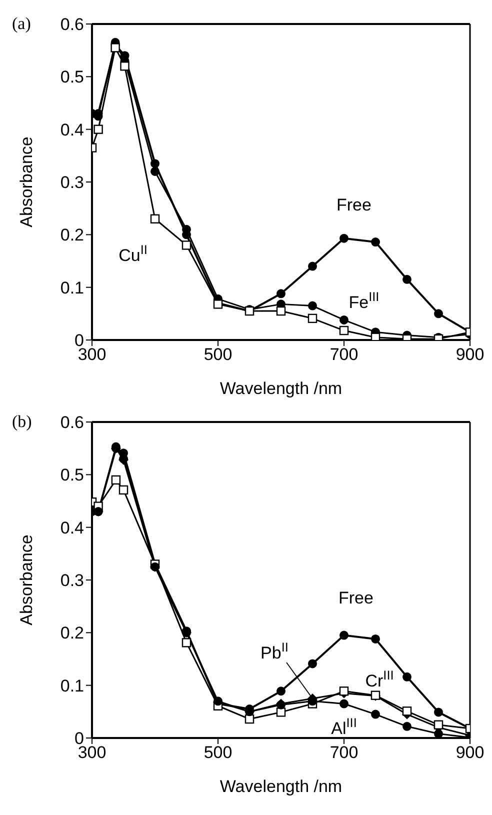 Image resolution: width=492 pixels, height=815 pixels. Describe the element at coordinates (274, 650) in the screenshot. I see `text: Pb$^{II}$` at that location.